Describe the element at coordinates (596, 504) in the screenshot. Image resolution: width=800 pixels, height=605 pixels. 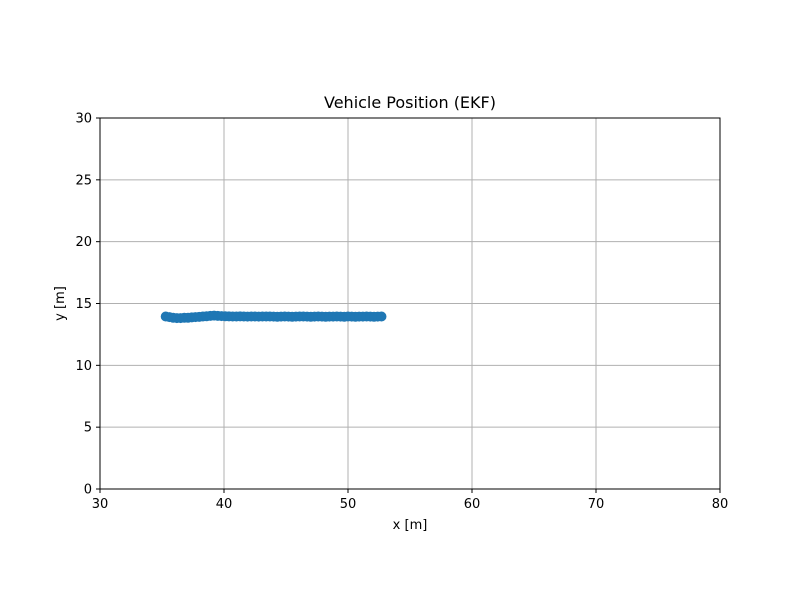
I see `x-tick-label: 70` at that location.